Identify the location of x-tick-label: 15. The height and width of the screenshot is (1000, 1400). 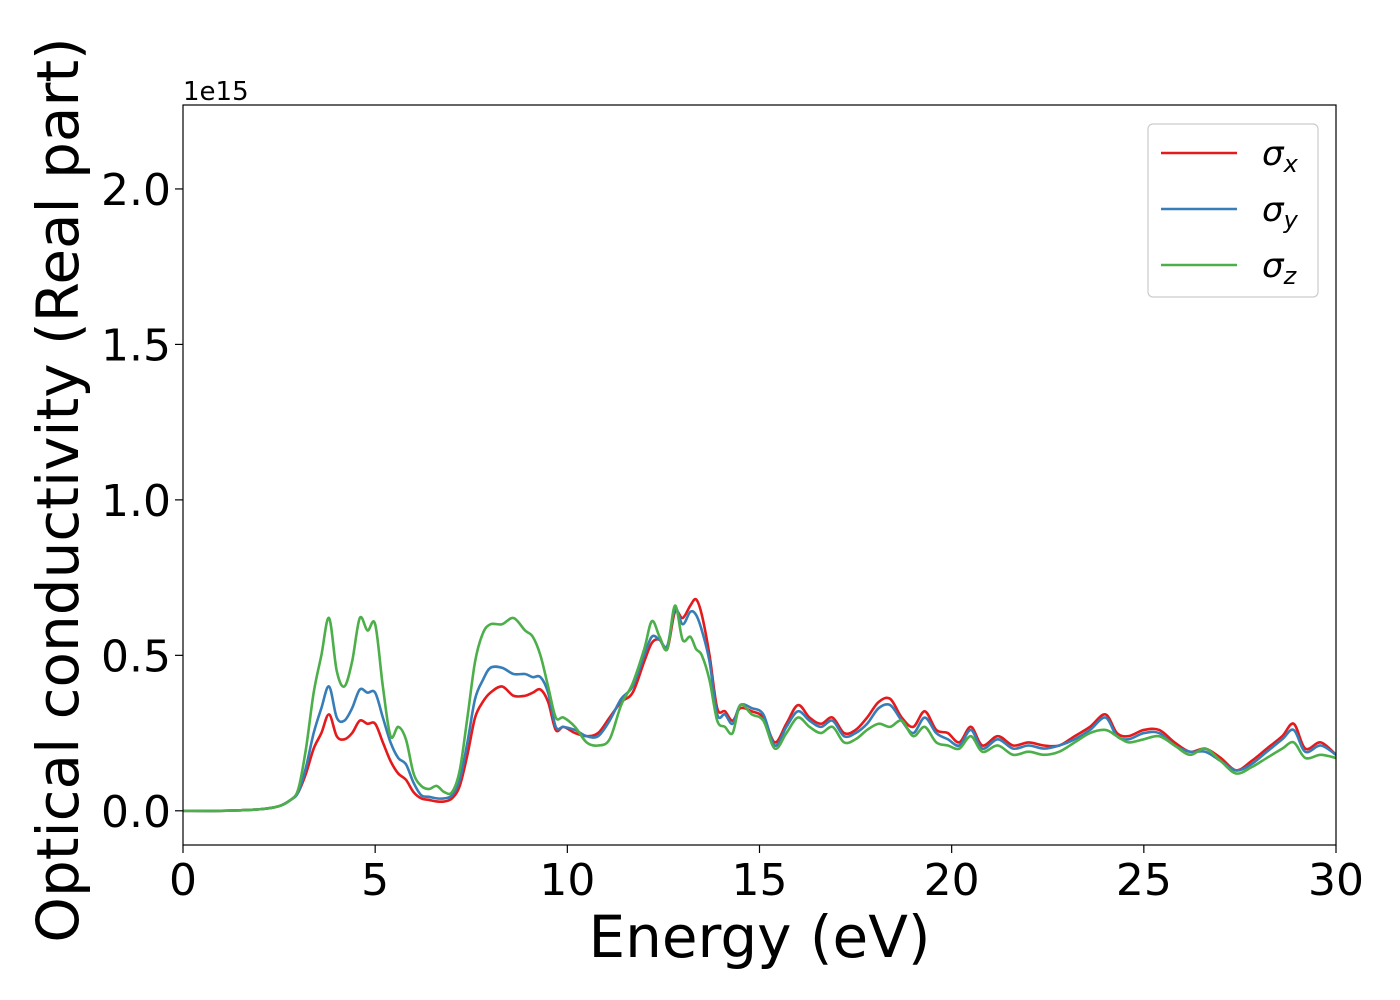
(760, 880).